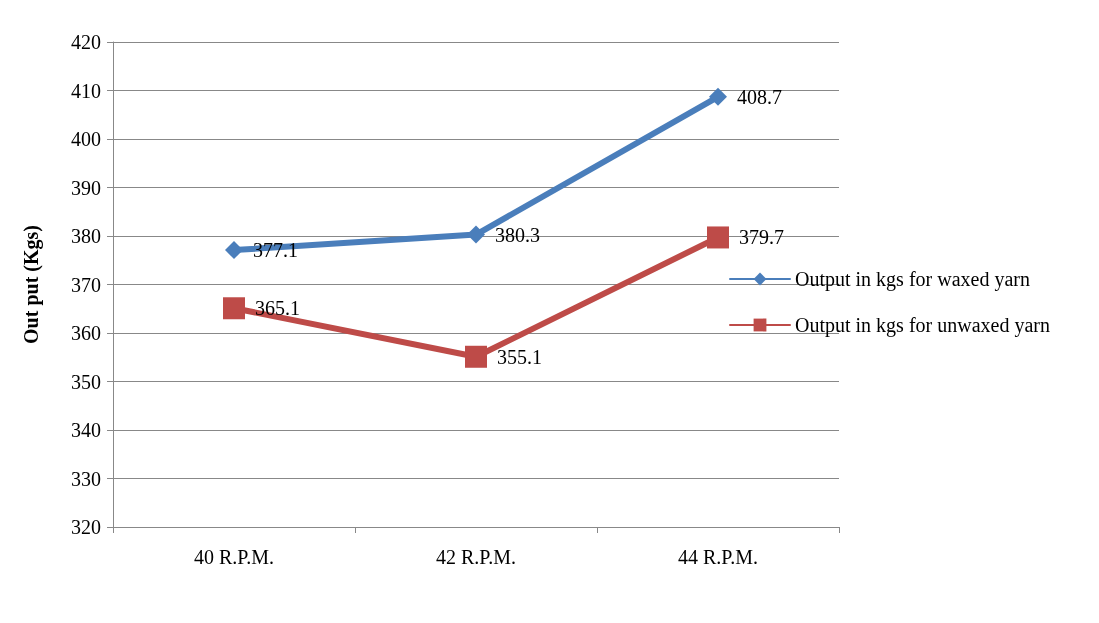 The width and height of the screenshot is (1099, 623). What do you see at coordinates (86, 527) in the screenshot?
I see `y-tick-label: 320` at bounding box center [86, 527].